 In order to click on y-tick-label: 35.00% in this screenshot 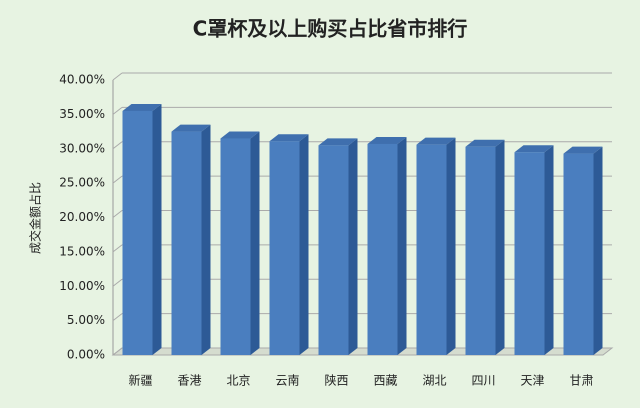, I will do `click(82, 114)`.